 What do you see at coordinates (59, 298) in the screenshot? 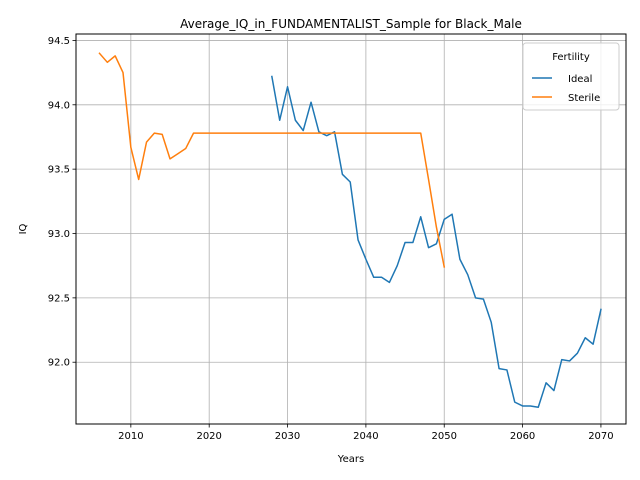
I see `y-tick-label: 92.5` at bounding box center [59, 298].